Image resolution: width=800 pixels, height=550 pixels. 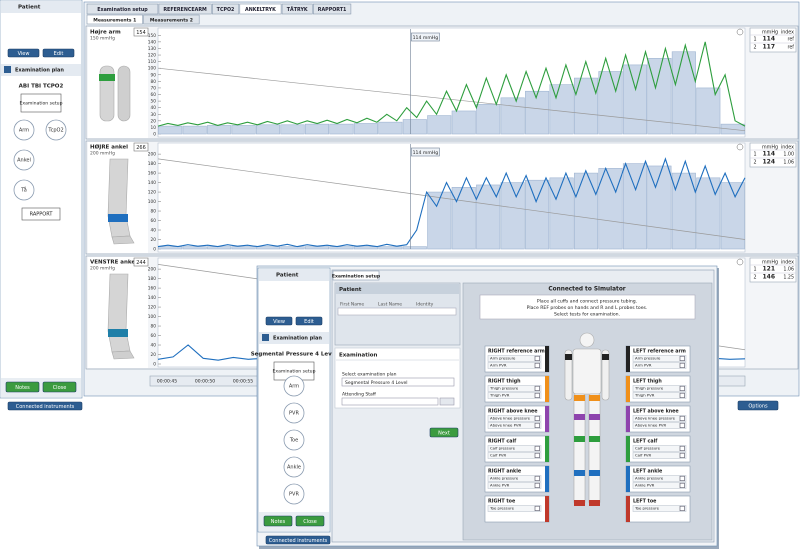 I want to click on test-title: RIGHT above knee, so click(x=513, y=412).